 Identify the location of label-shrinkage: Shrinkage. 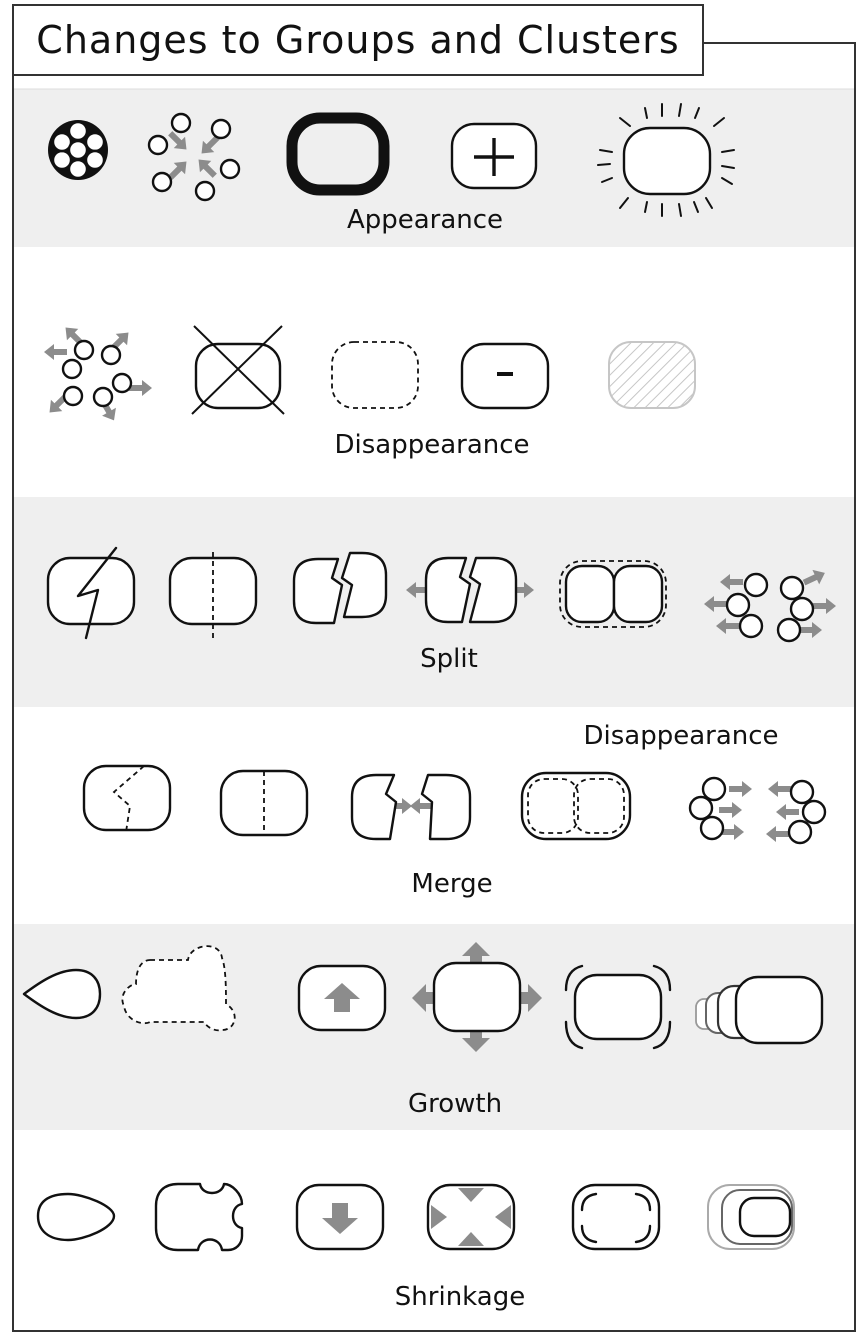
(460, 1297).